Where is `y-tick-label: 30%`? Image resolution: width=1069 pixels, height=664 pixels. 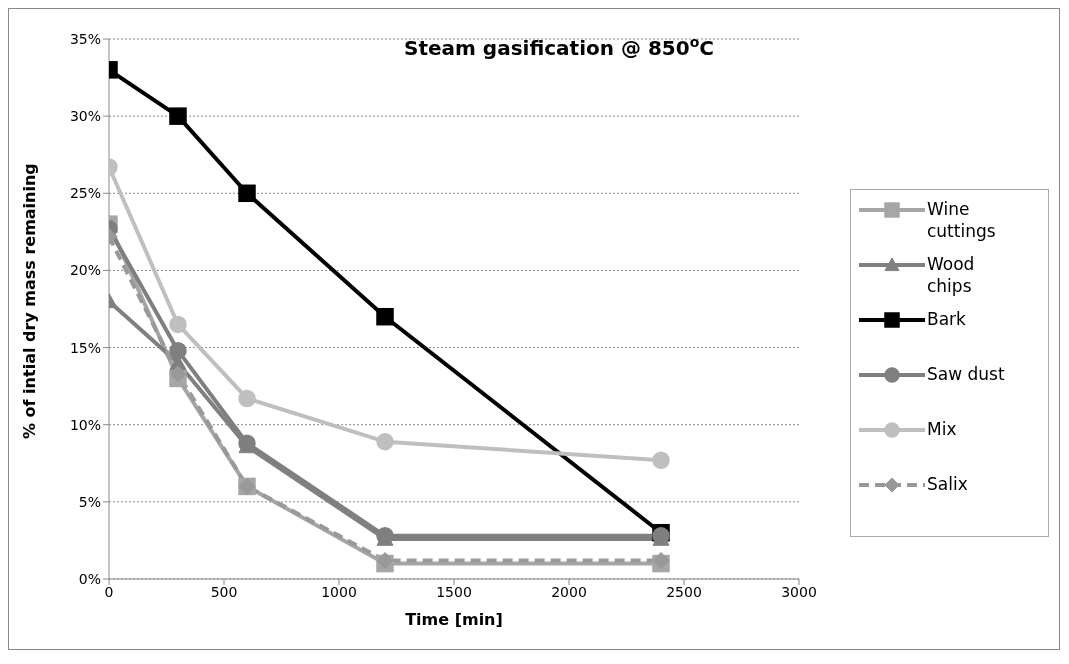
y-tick-label: 30% is located at coordinates (85, 116).